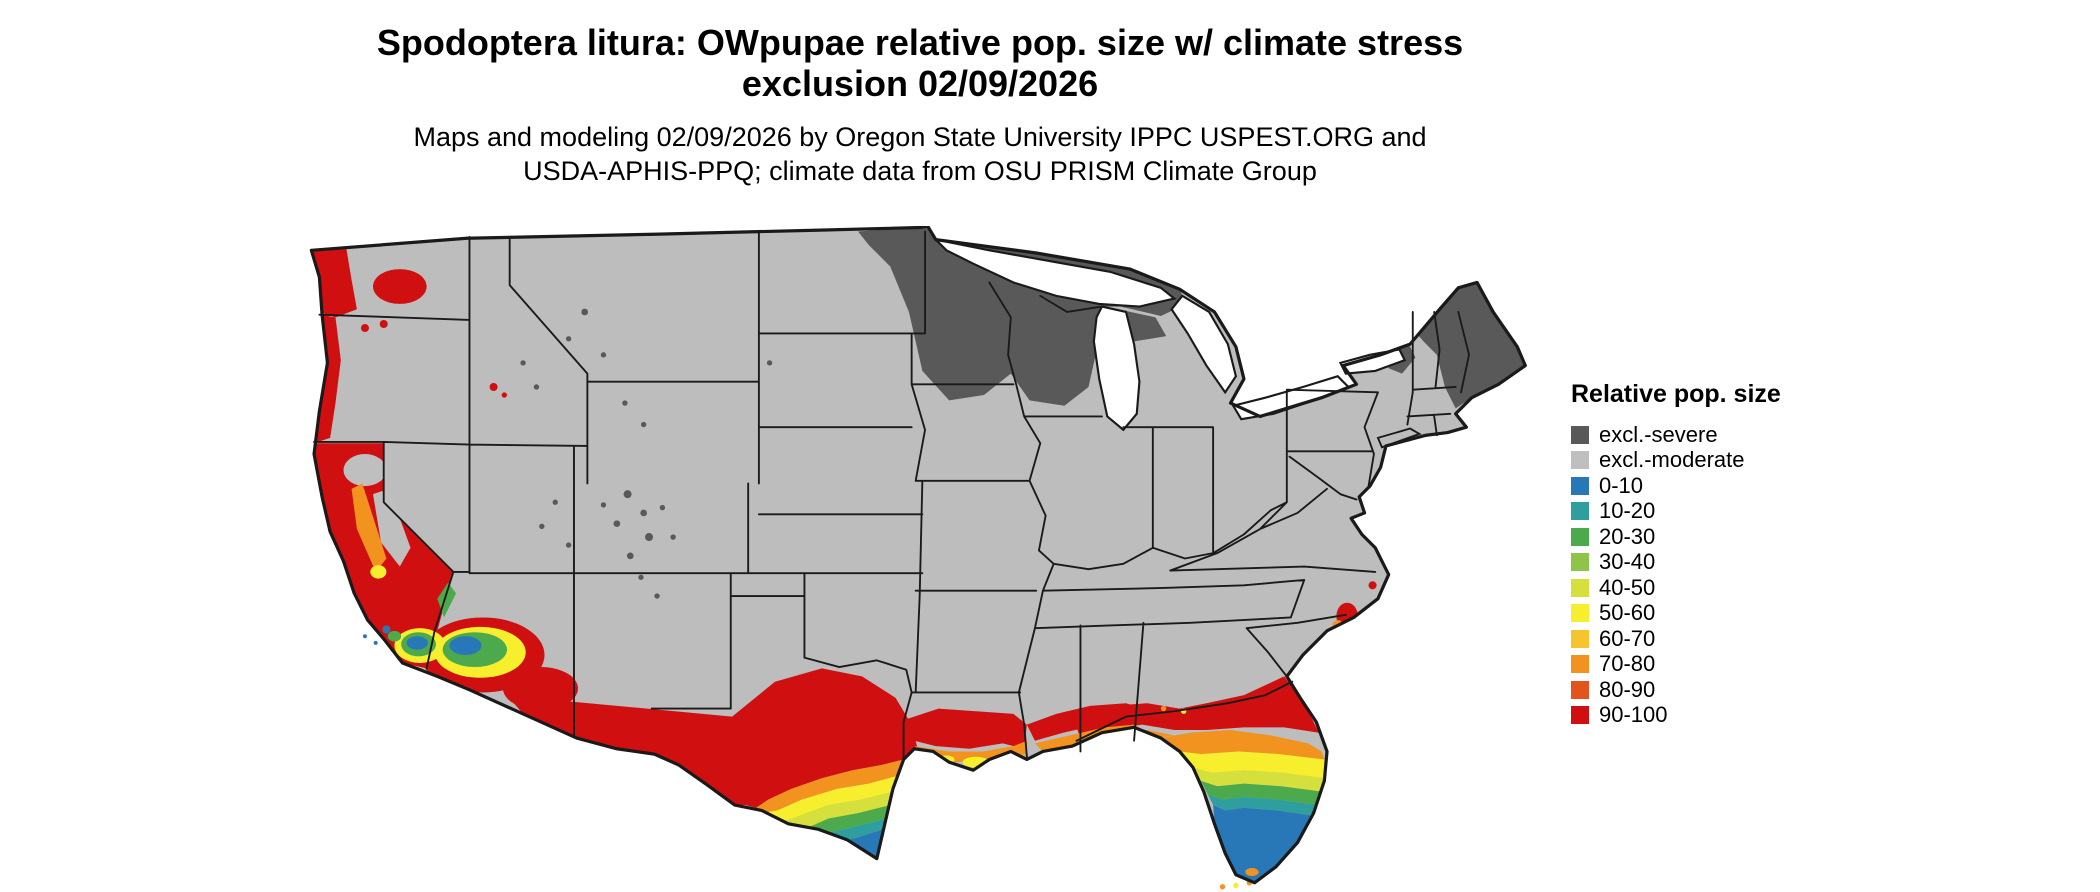  I want to click on legend-item: 80-90, so click(1676, 690).